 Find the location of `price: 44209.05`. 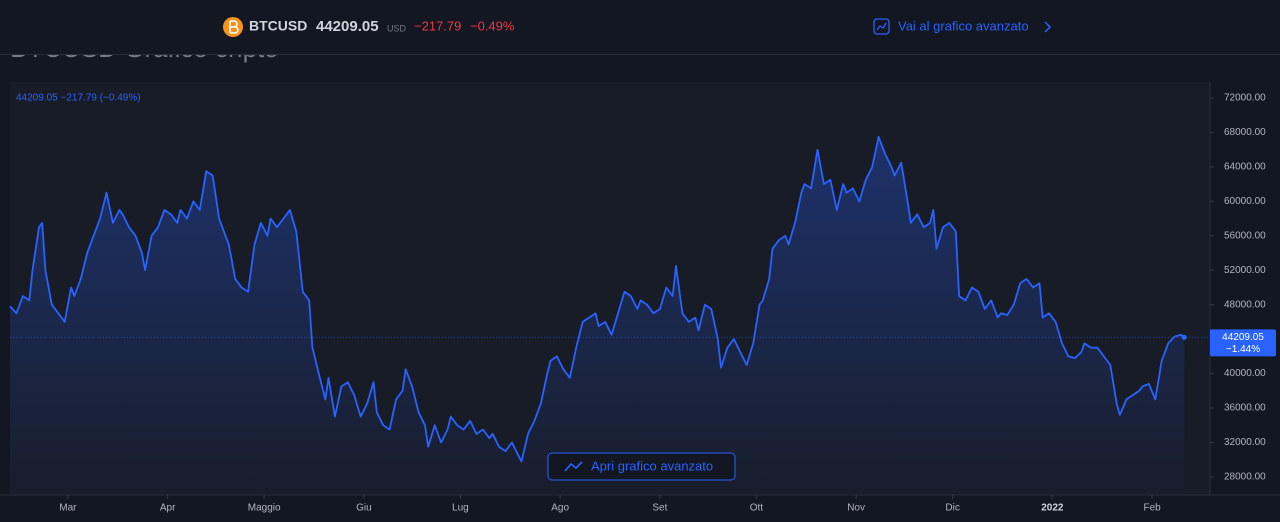

price: 44209.05 is located at coordinates (347, 26).